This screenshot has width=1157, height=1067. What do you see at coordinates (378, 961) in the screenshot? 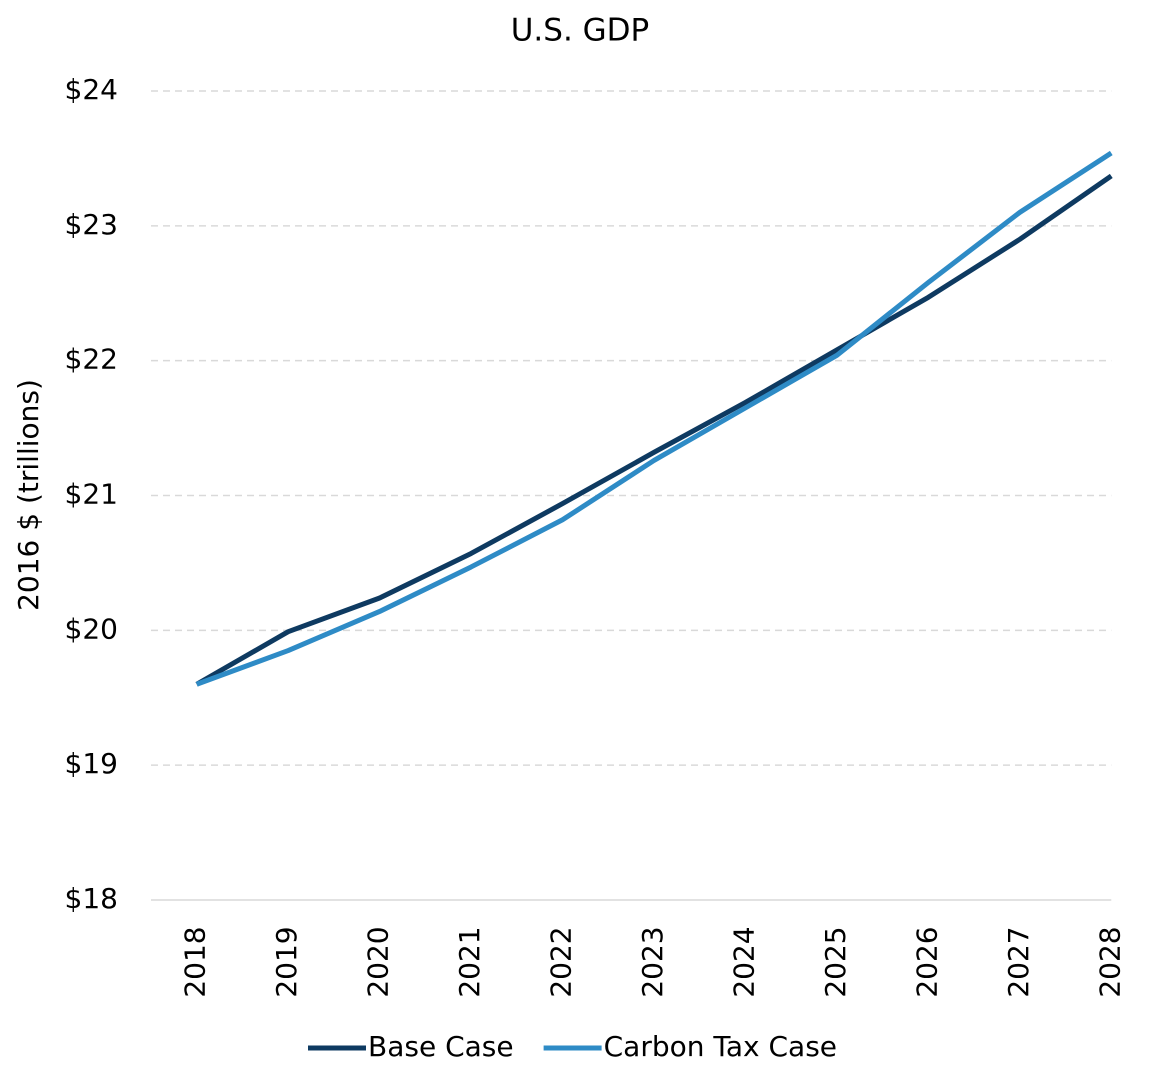
I see `x-tick-label: 2020` at bounding box center [378, 961].